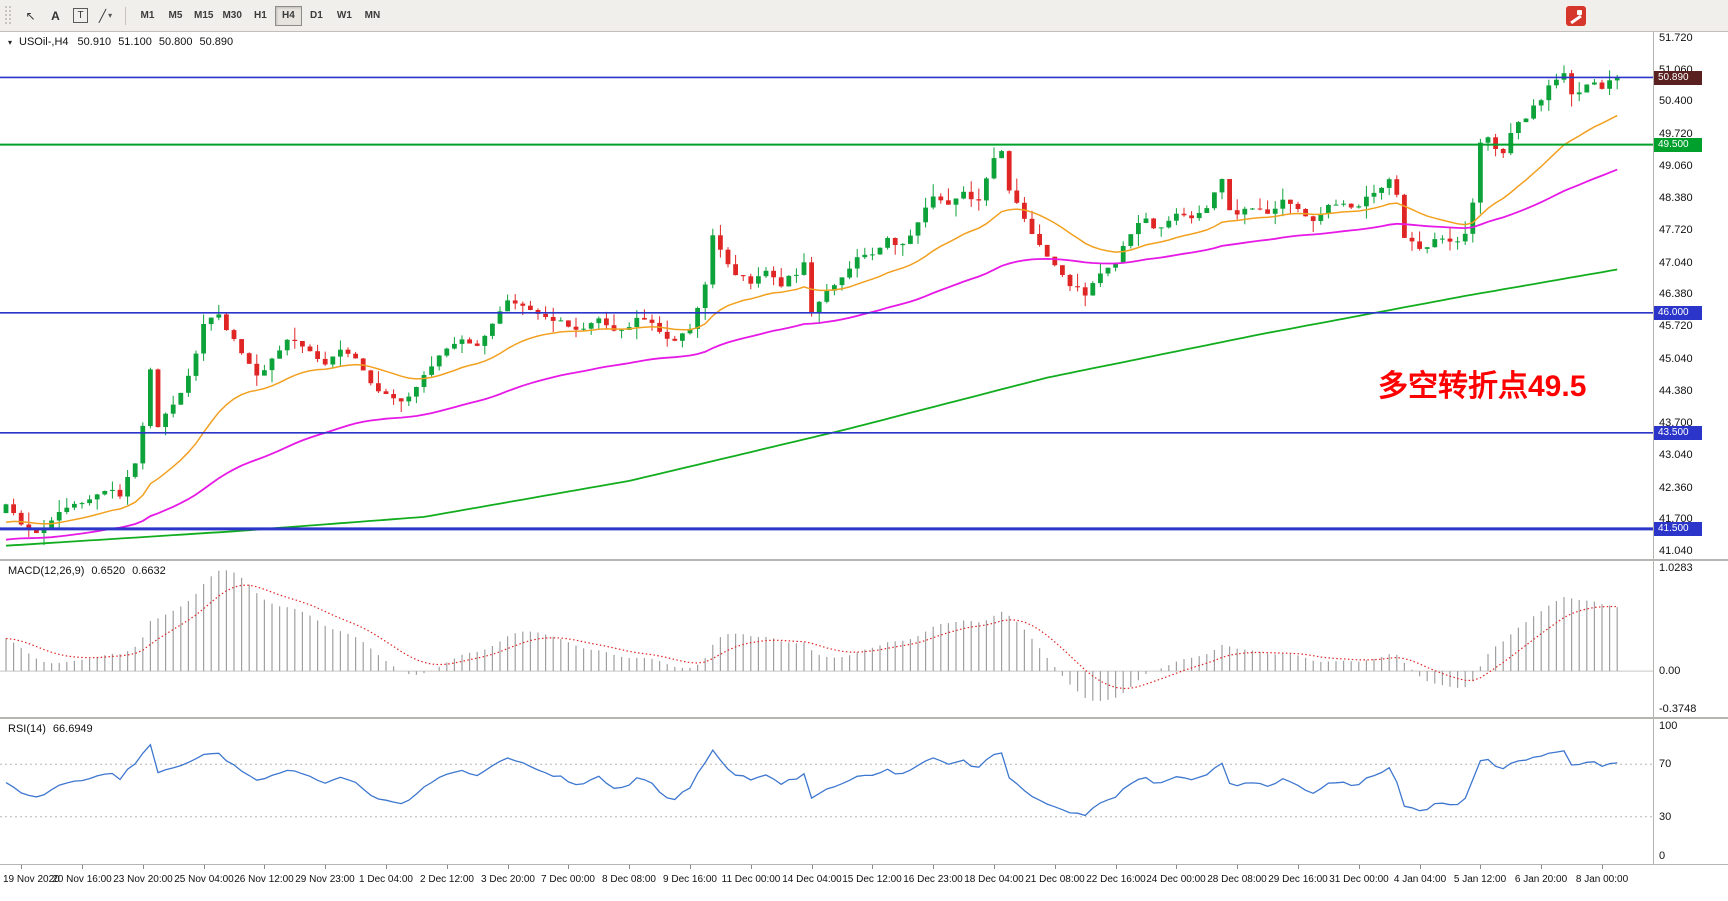 Image resolution: width=1728 pixels, height=901 pixels. What do you see at coordinates (1662, 856) in the screenshot?
I see `rsi-axis-label: 0` at bounding box center [1662, 856].